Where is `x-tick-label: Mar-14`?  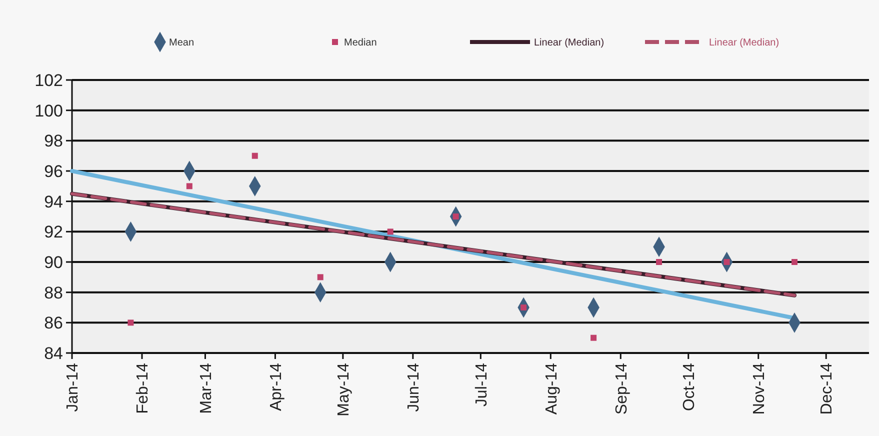
x-tick-label: Mar-14 is located at coordinates (206, 388).